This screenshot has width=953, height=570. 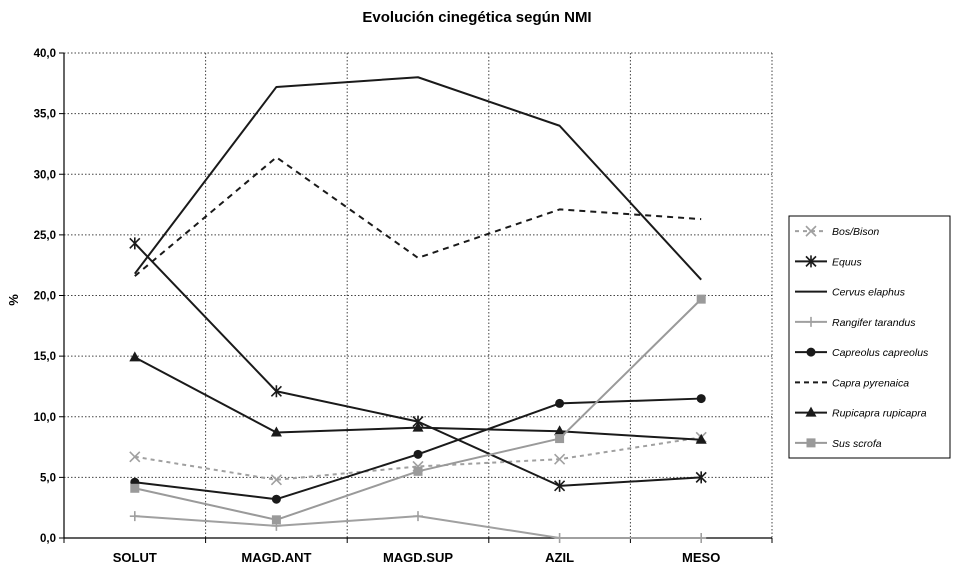 I want to click on legend-box, so click(x=869, y=337).